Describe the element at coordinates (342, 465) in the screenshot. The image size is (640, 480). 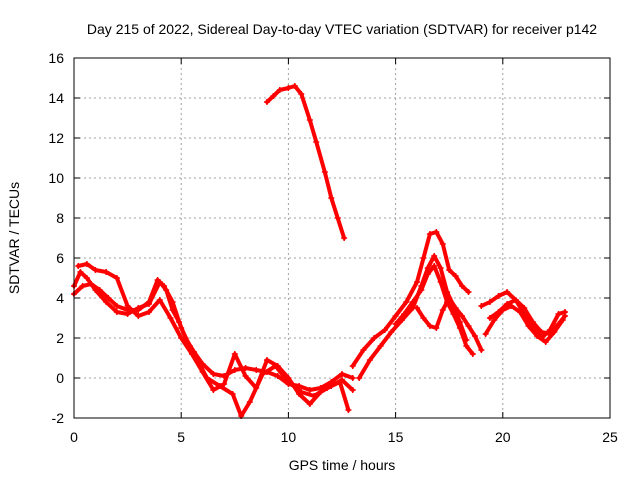
I see `x-axis-title: GPS time / hours` at that location.